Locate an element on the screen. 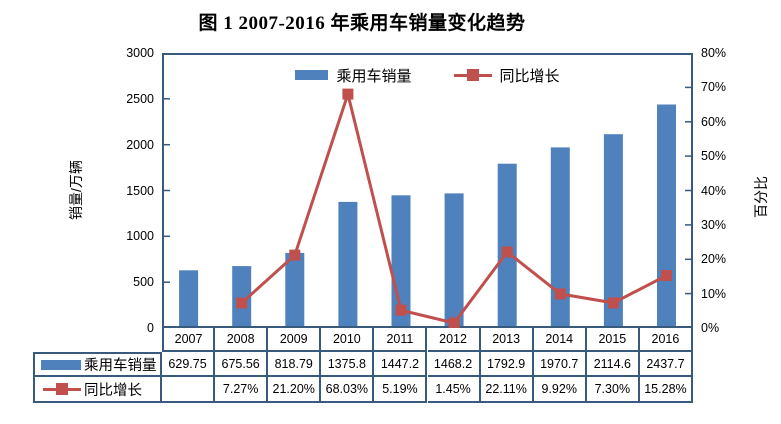 Image resolution: width=781 pixels, height=424 pixels. left-axis-tick-label: 1500 is located at coordinates (140, 190).